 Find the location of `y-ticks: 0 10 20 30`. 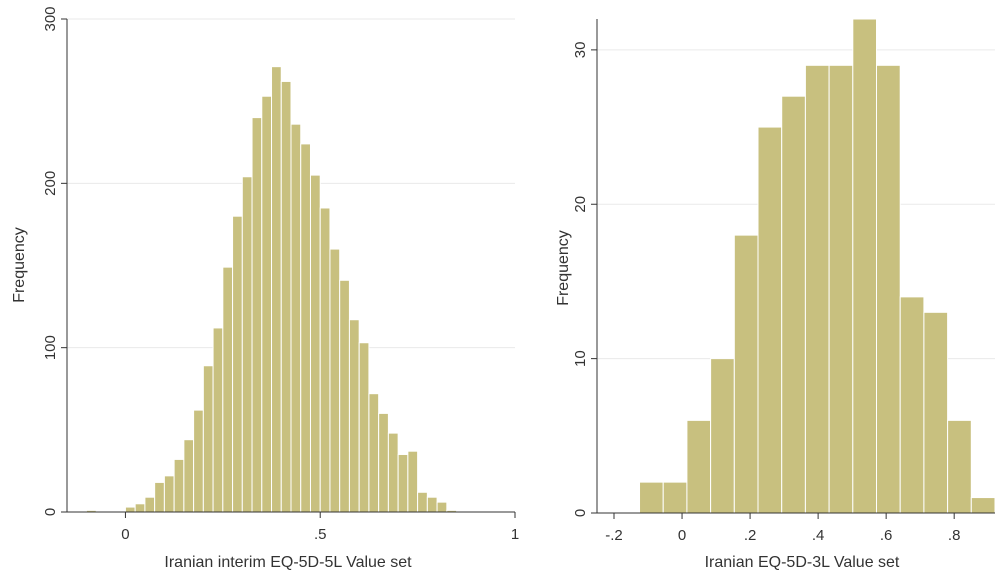

y-ticks: 0 10 20 30 is located at coordinates (584, 279).